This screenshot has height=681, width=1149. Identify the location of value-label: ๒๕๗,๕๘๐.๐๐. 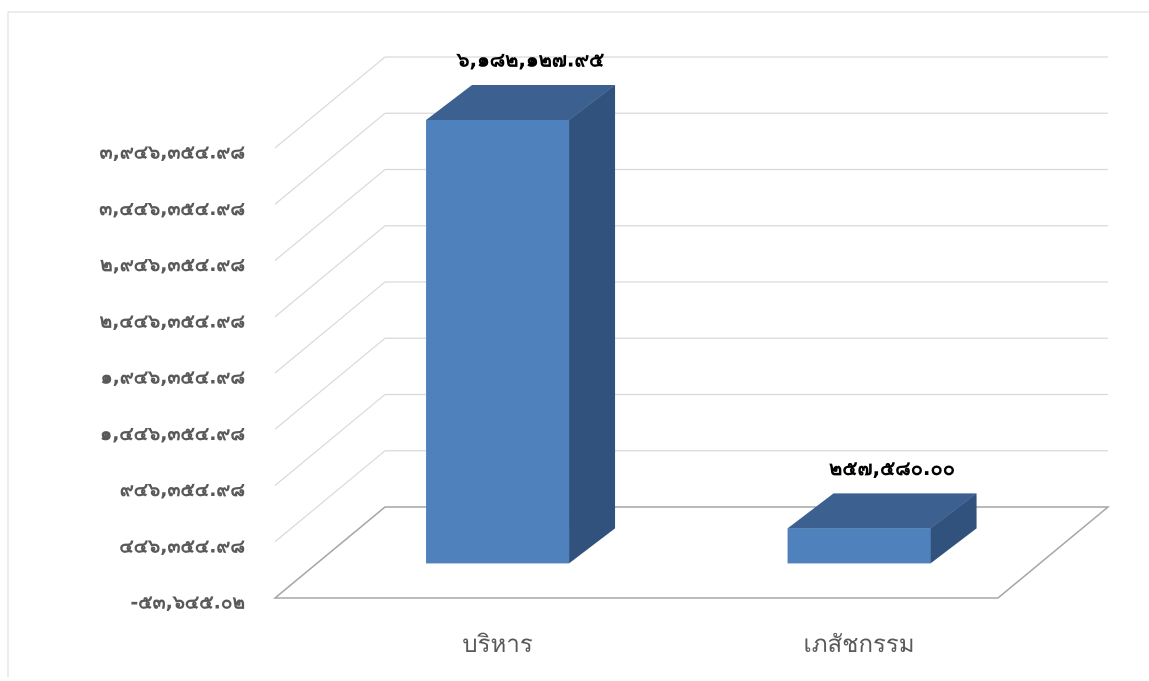
(892, 468).